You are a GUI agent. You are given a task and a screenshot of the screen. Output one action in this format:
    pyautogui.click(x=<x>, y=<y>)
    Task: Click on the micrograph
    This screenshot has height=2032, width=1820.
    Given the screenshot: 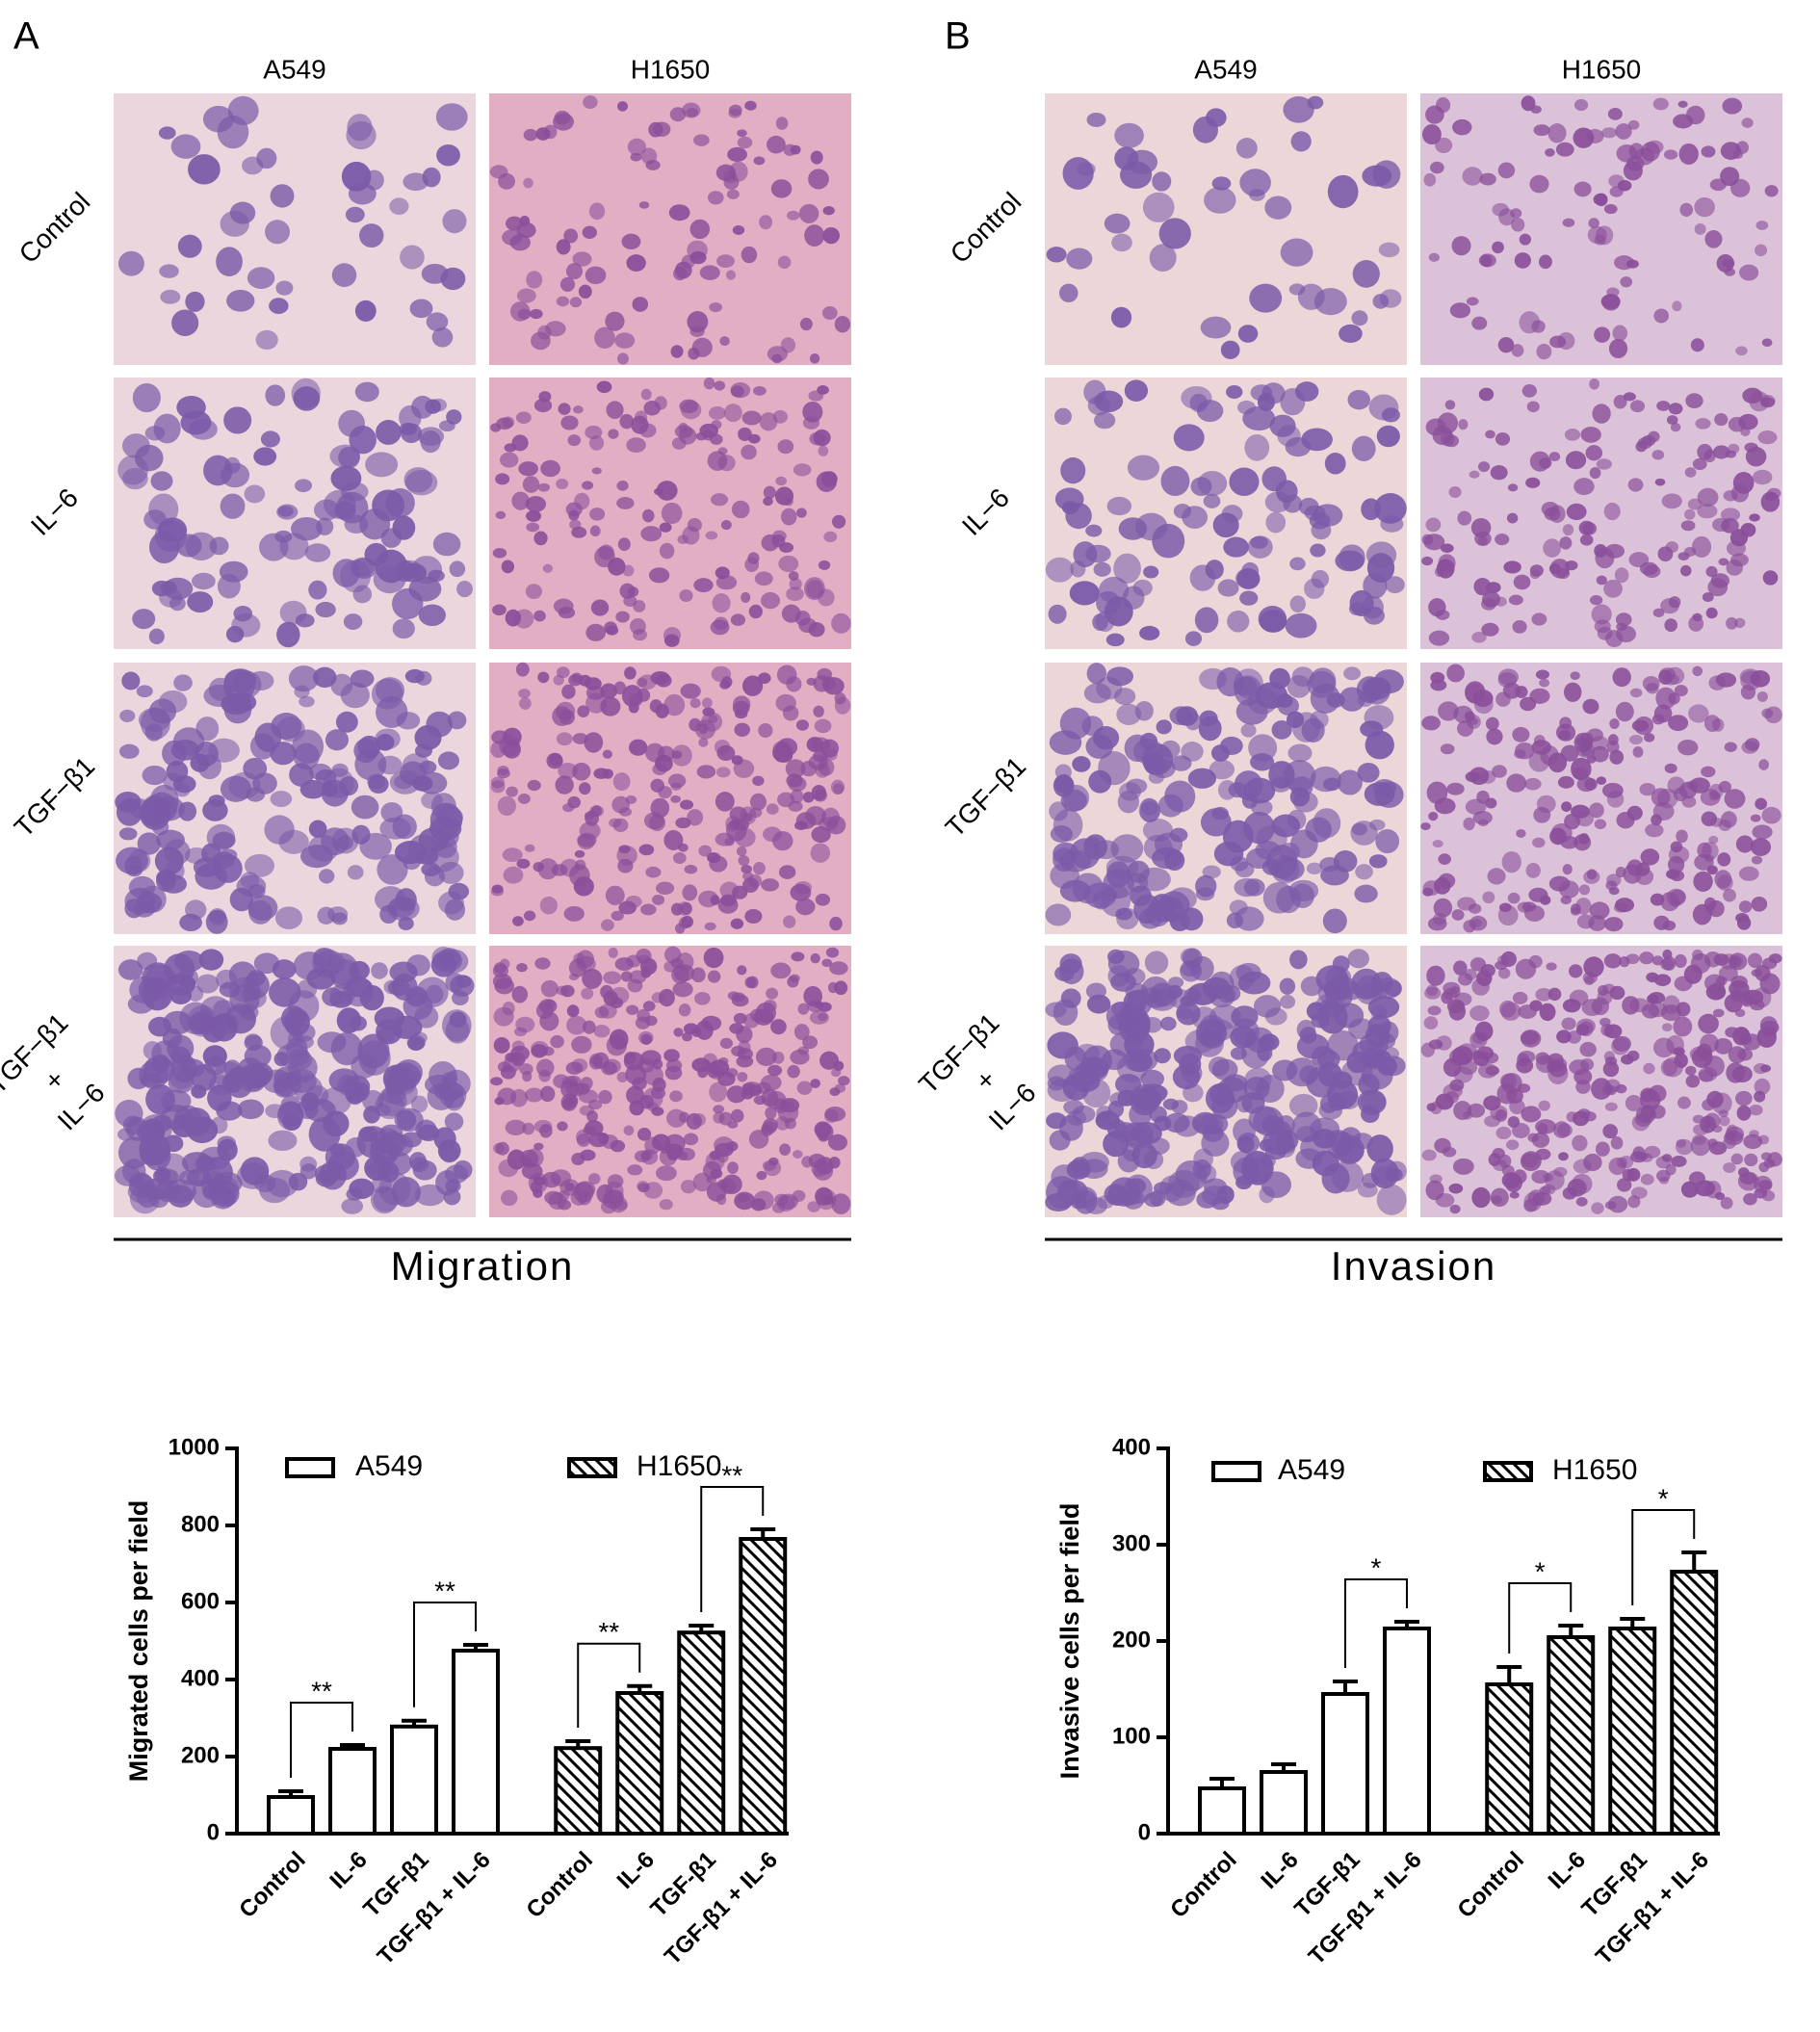 What is the action you would take?
    pyautogui.click(x=670, y=513)
    